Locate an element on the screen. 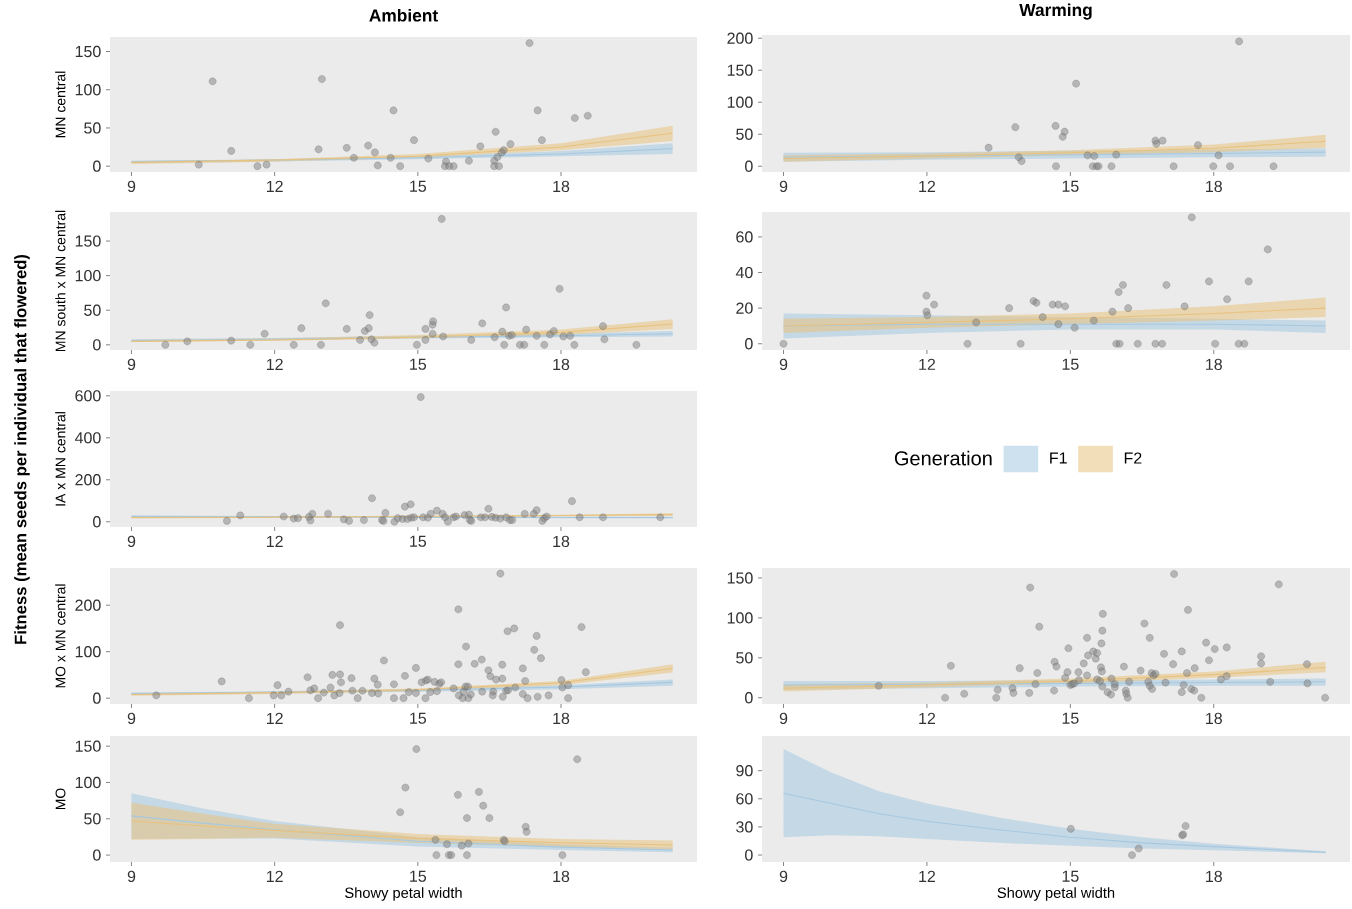  y-tick-label: 20 is located at coordinates (744, 308).